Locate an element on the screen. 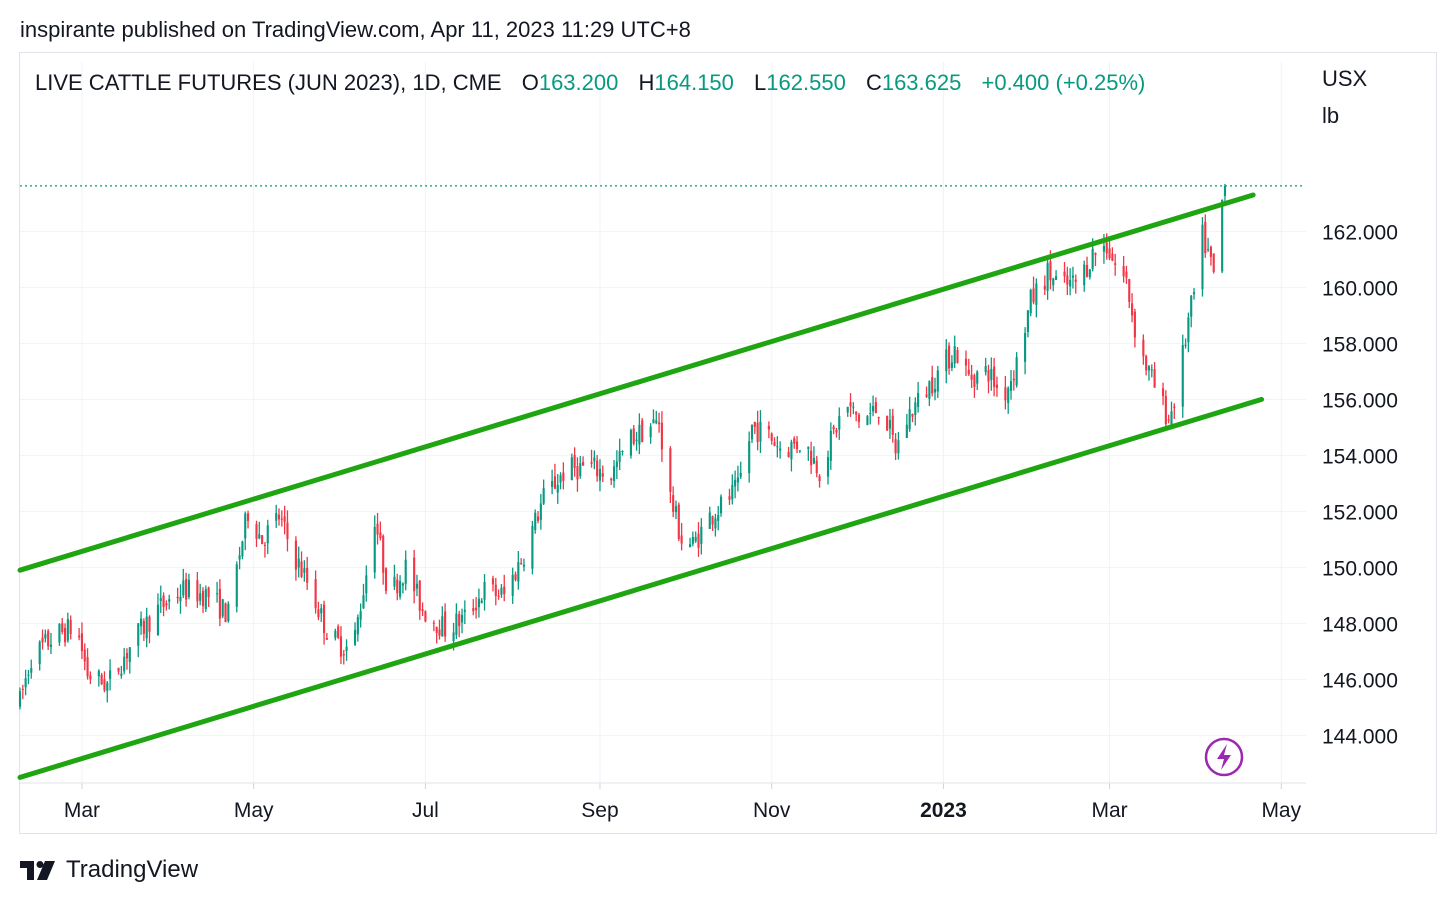 The width and height of the screenshot is (1456, 903). legend-close: 163.625 is located at coordinates (921, 82).